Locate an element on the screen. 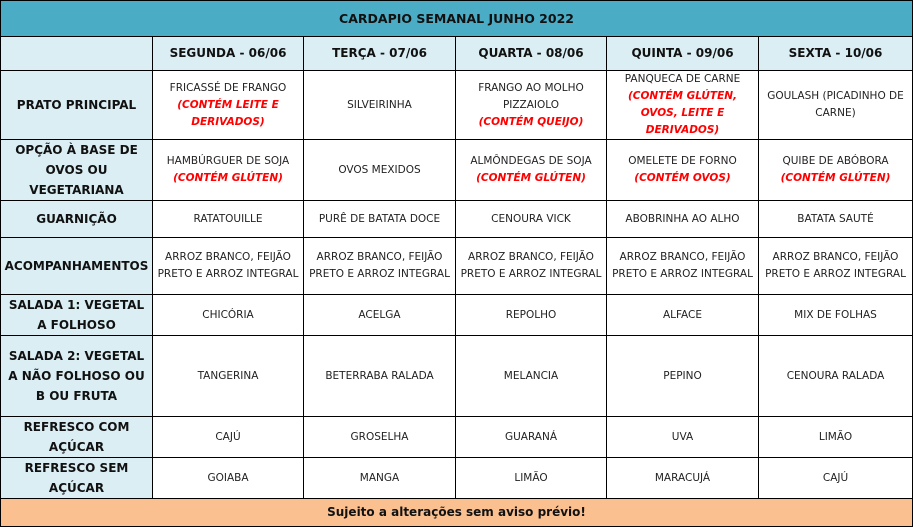 Image resolution: width=913 pixels, height=527 pixels. dish-name: PURÊ DE BATATA DOCE is located at coordinates (379, 218).